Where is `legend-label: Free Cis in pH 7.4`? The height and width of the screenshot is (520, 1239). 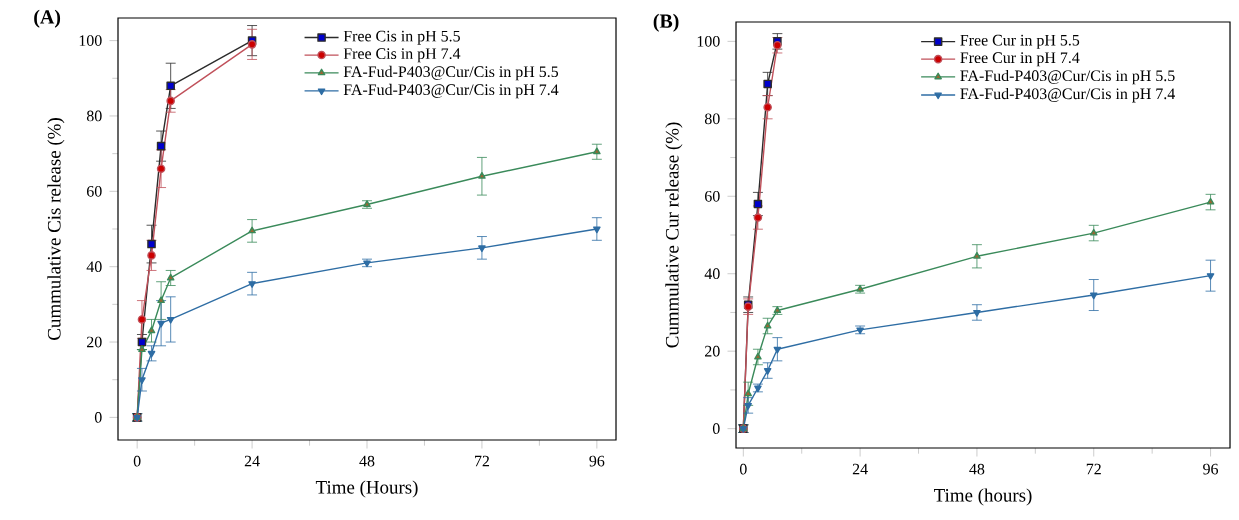
legend-label: Free Cis in pH 7.4 is located at coordinates (402, 55).